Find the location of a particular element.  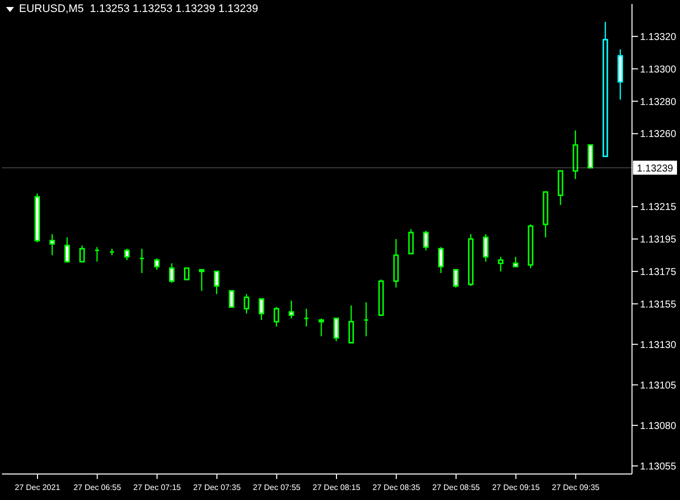

y-tick-label: 1.13280 is located at coordinates (658, 102).